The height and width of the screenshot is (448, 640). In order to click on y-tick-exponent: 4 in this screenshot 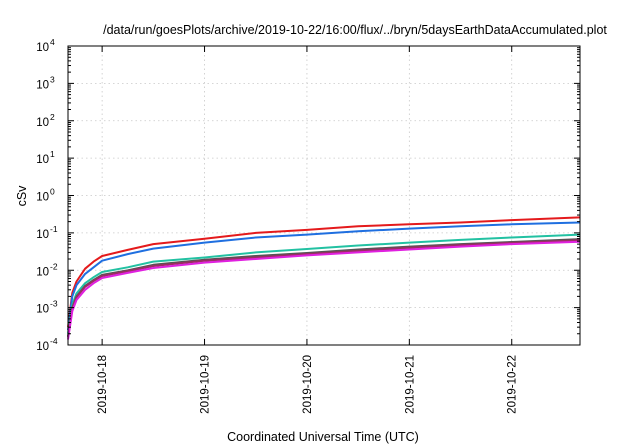, I will do `click(52, 42)`.